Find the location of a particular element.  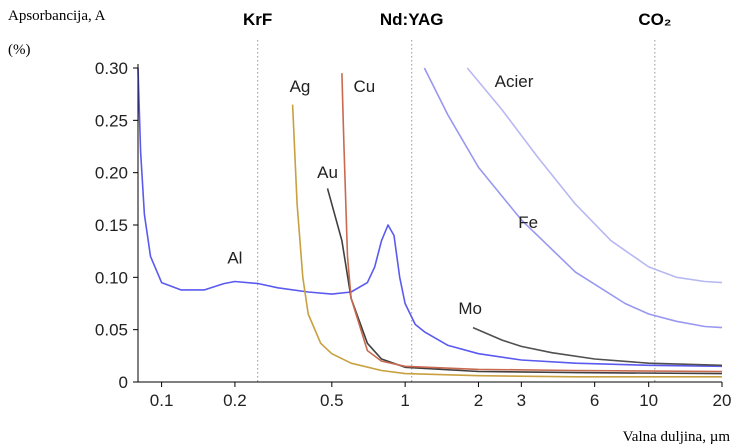

y-tick-label: 0.20 is located at coordinates (111, 173).